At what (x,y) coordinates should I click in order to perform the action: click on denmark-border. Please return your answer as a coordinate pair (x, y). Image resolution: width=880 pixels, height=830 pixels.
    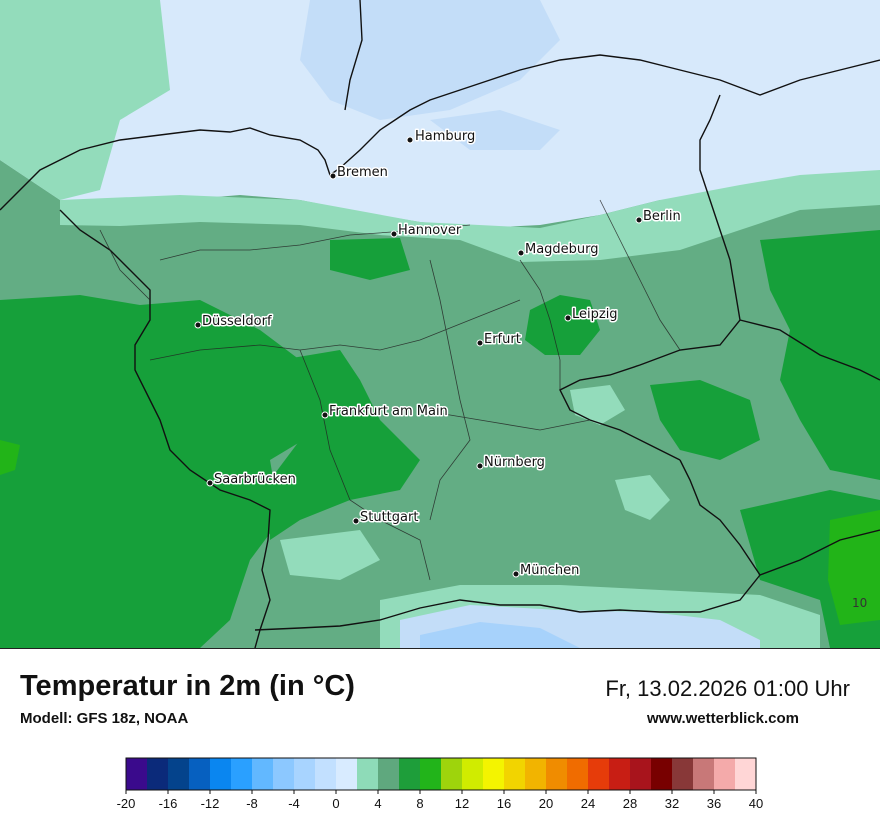
    Looking at the image, I should click on (353, 55).